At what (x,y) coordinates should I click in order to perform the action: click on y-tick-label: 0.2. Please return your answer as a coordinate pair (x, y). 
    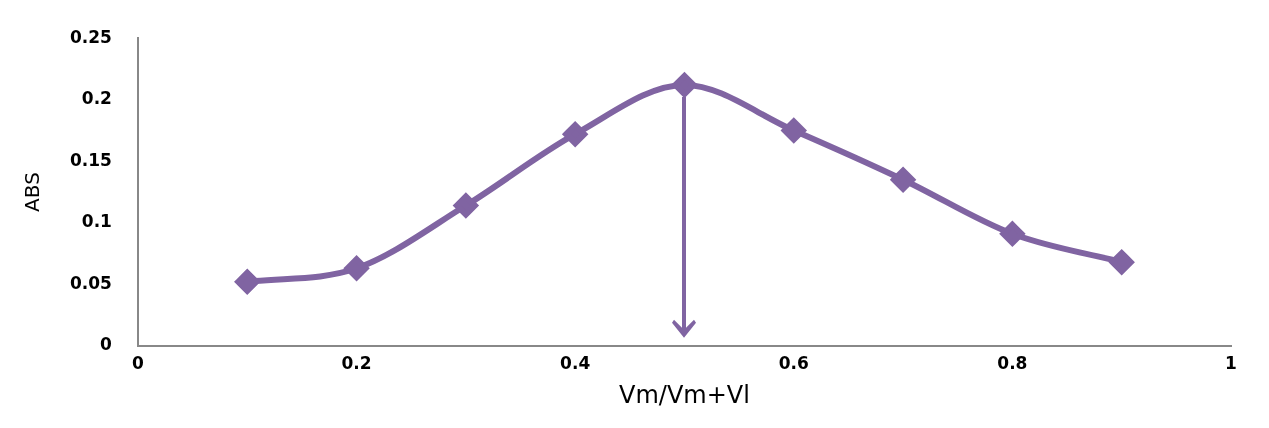
    Looking at the image, I should click on (96, 98).